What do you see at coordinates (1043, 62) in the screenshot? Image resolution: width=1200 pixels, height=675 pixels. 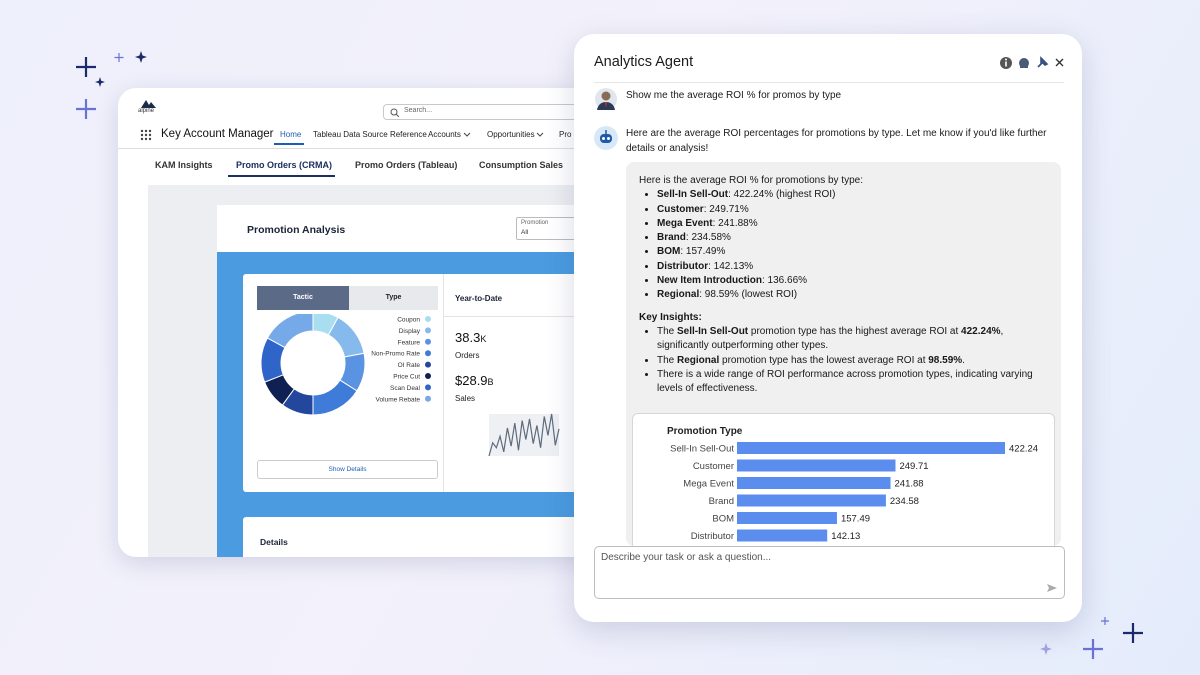 I see `pin-icon` at bounding box center [1043, 62].